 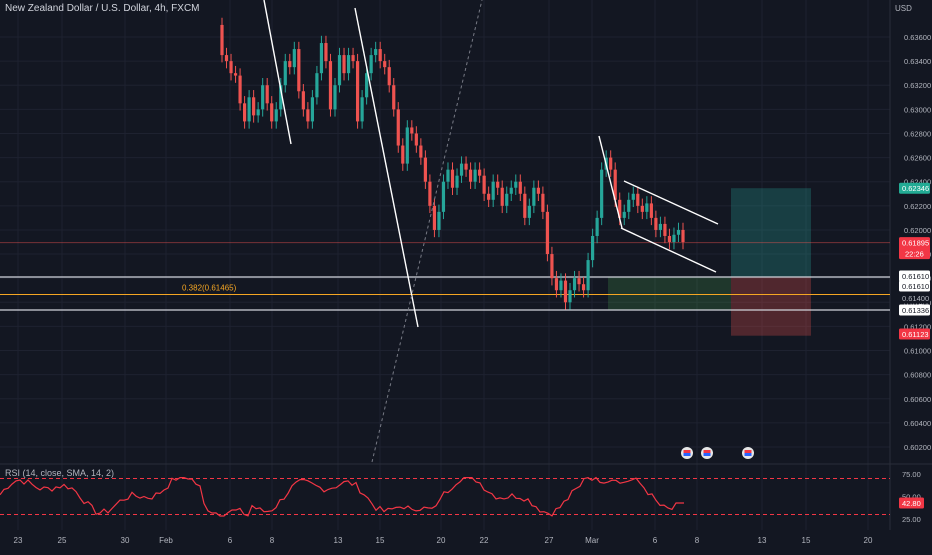 I want to click on rsi-tick-label: 75.00, so click(x=911, y=474).